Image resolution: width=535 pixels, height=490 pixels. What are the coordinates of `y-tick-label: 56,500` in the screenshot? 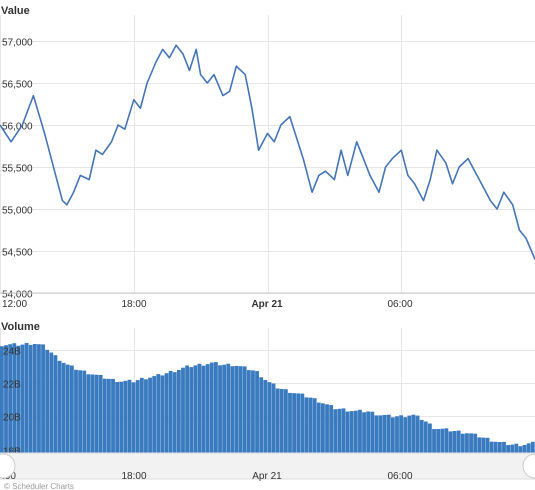 It's located at (17, 85).